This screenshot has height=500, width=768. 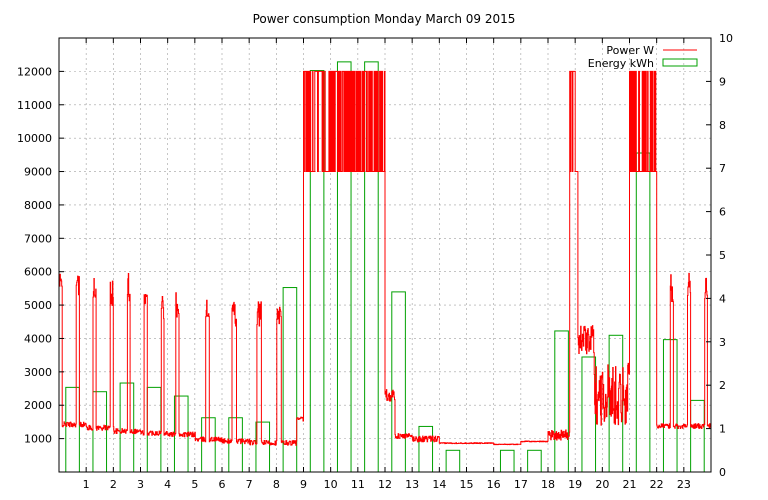 What do you see at coordinates (630, 484) in the screenshot?
I see `x-tick-label: 21` at bounding box center [630, 484].